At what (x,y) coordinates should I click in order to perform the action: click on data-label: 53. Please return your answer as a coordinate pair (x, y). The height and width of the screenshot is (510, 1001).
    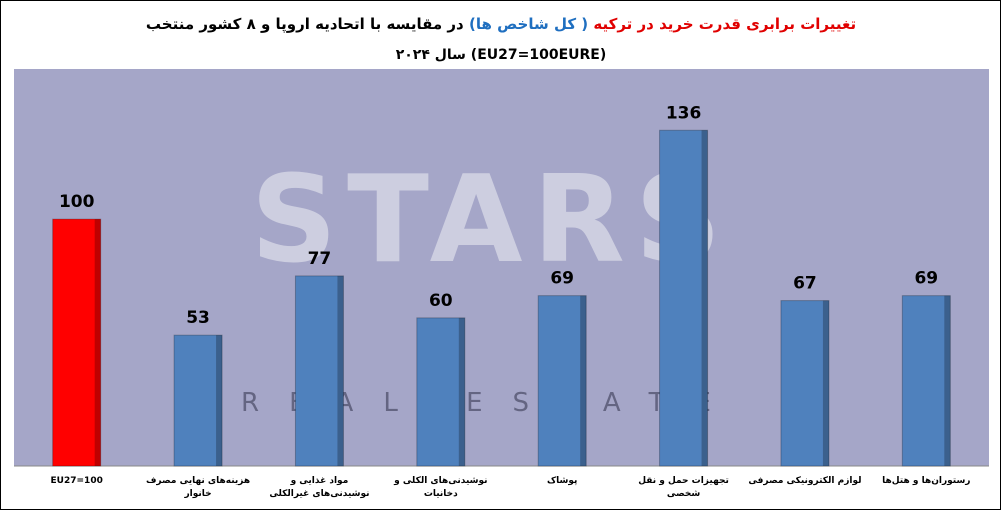
    Looking at the image, I should click on (198, 318).